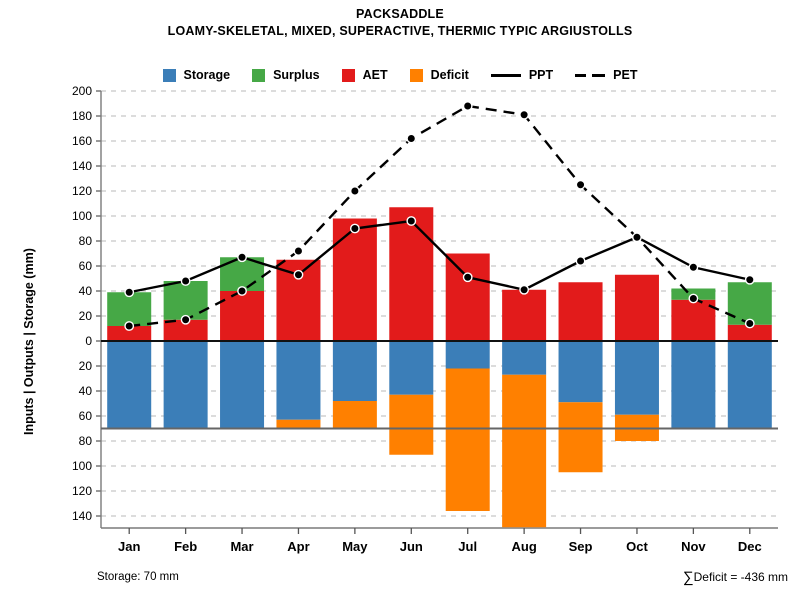  Describe the element at coordinates (400, 14) in the screenshot. I see `chart-title-line-1: PACKSADDLE` at that location.